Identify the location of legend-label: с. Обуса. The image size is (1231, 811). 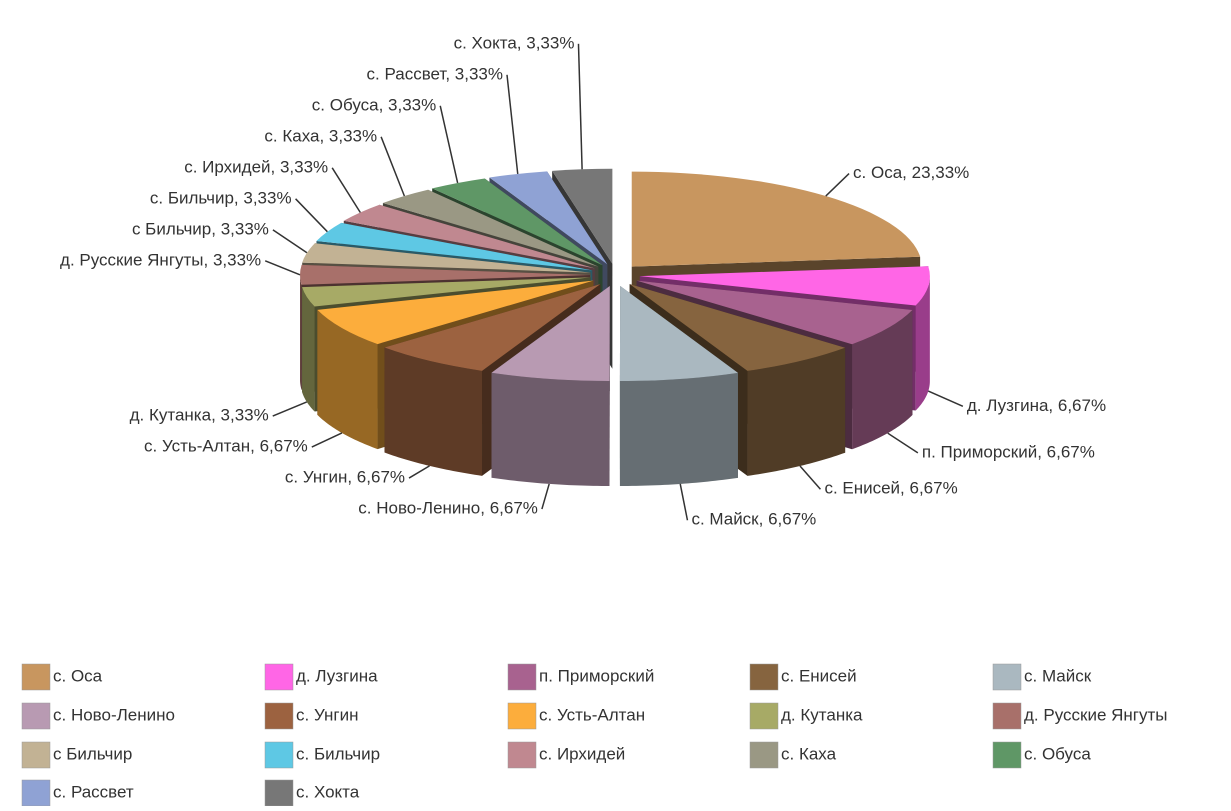
(1057, 753).